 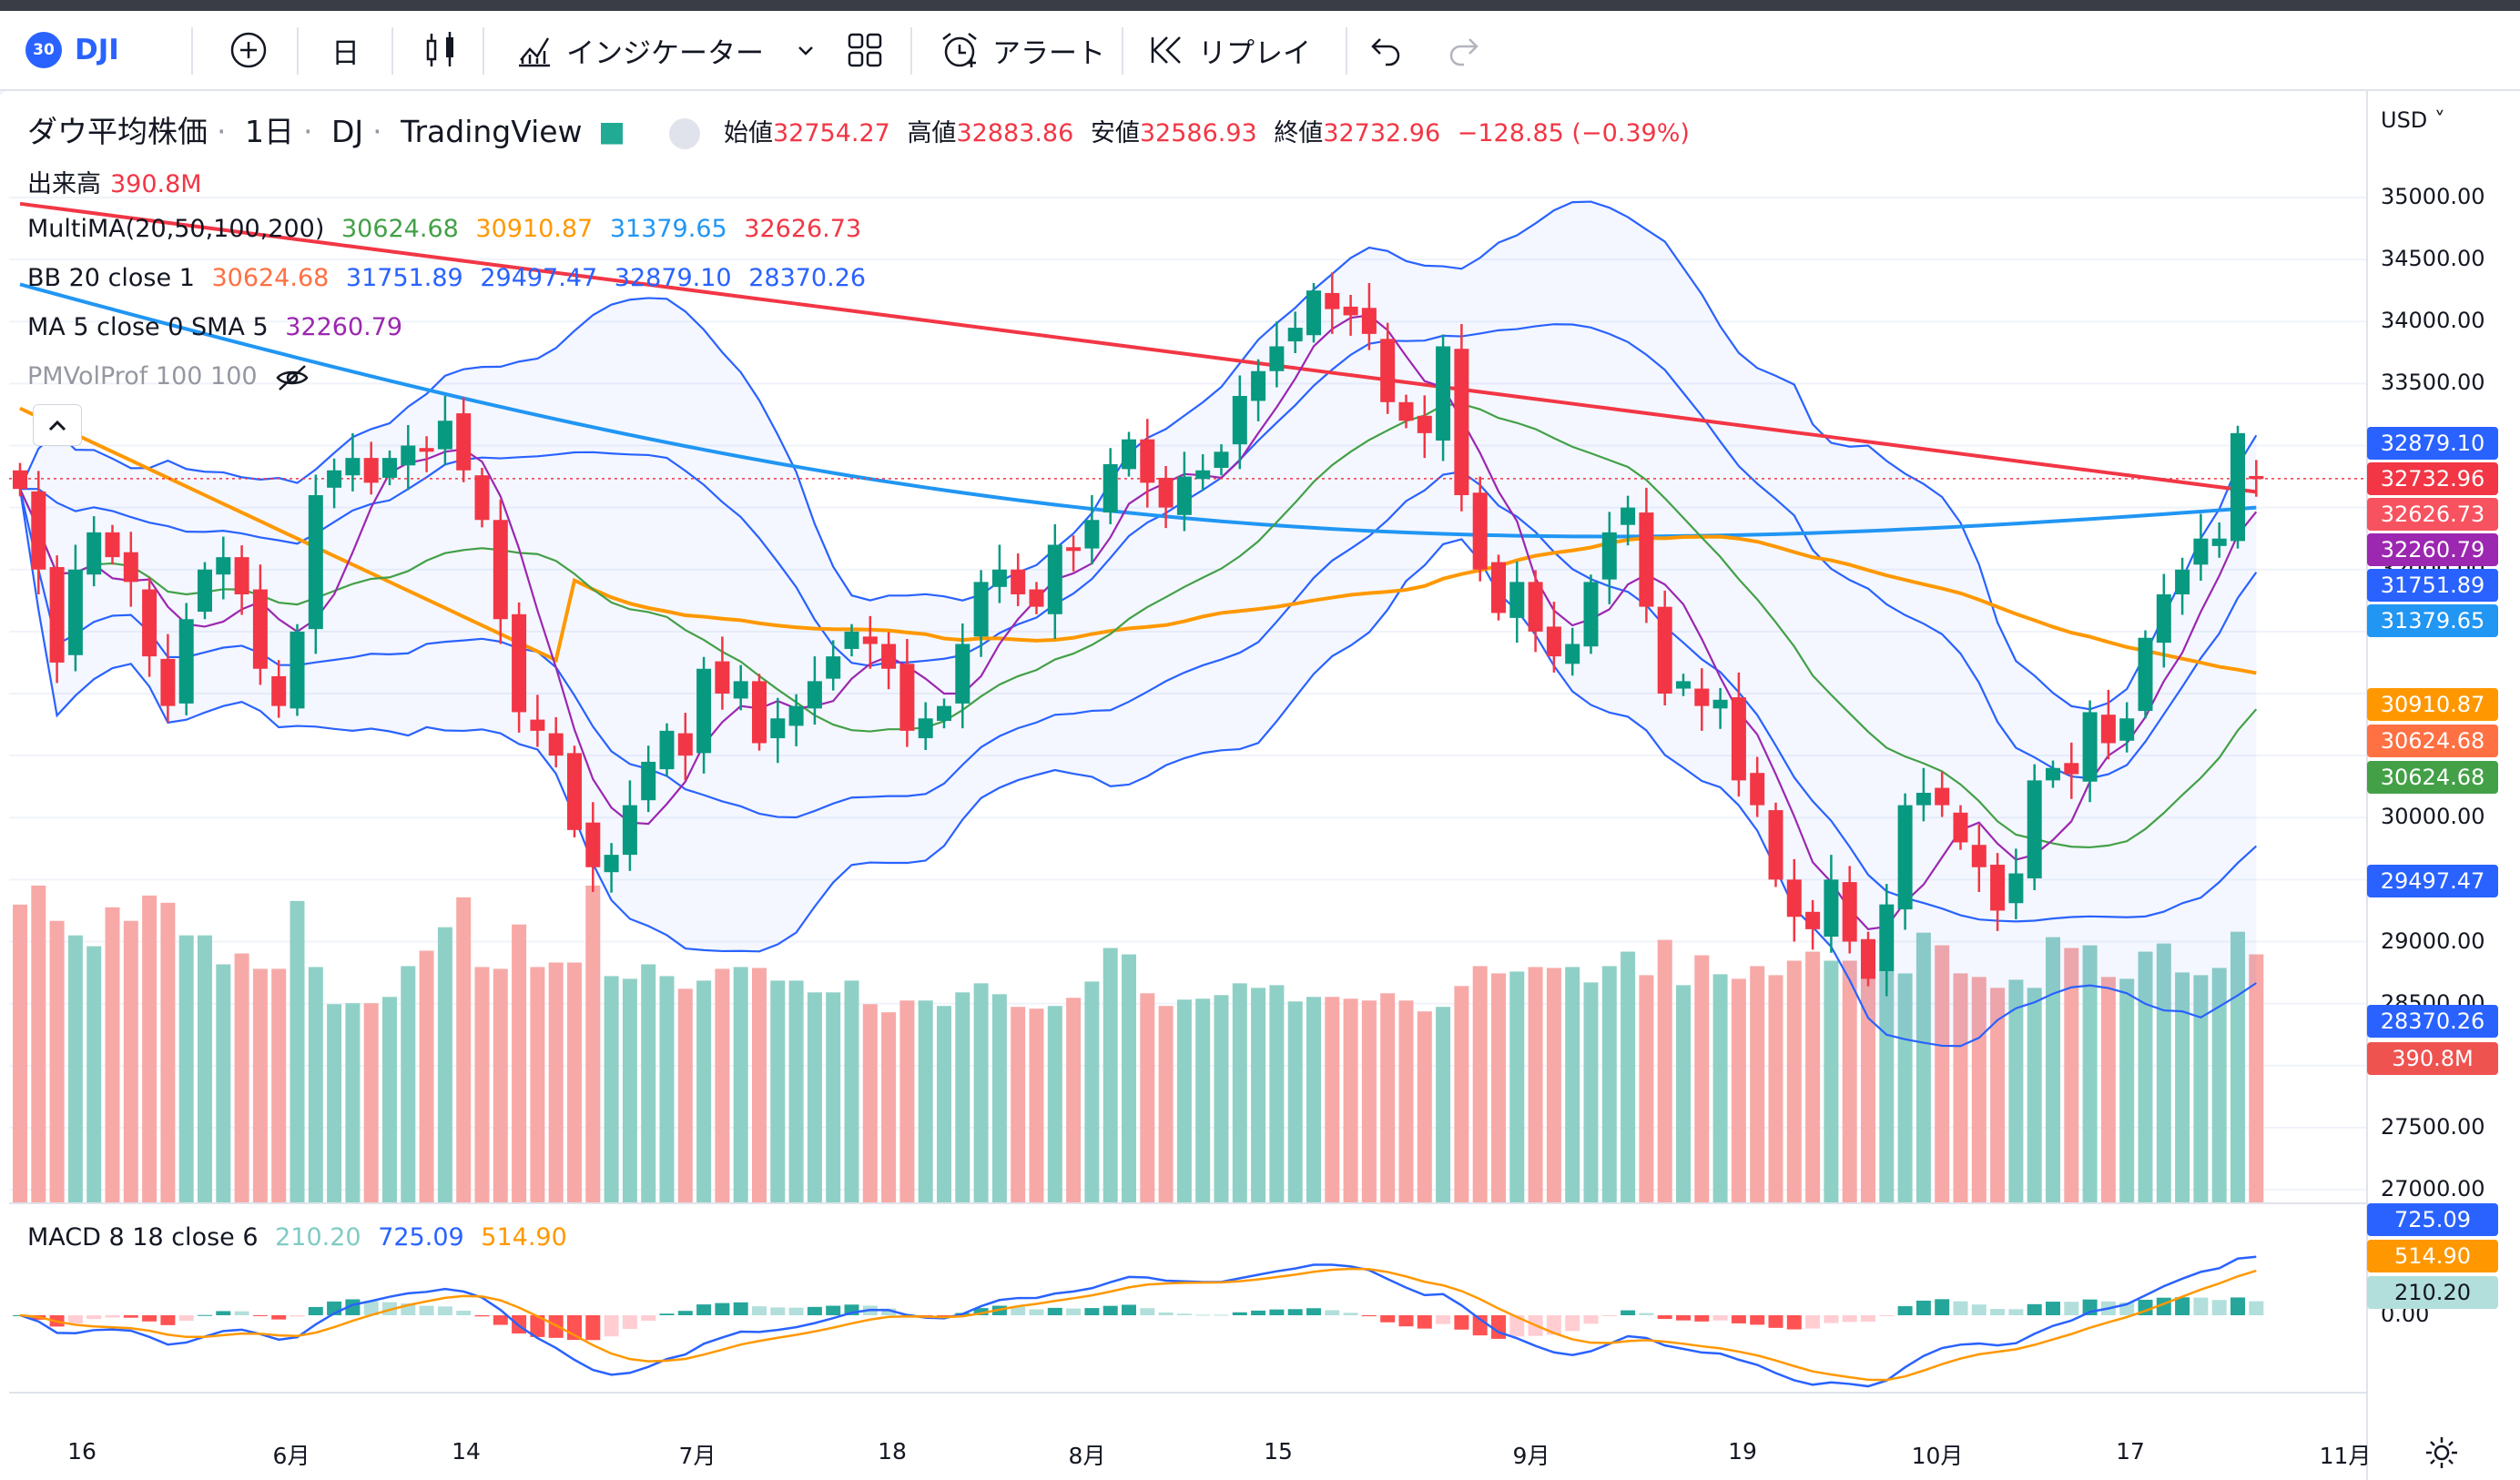 I want to click on macd-signal-line, so click(x=1138, y=1324).